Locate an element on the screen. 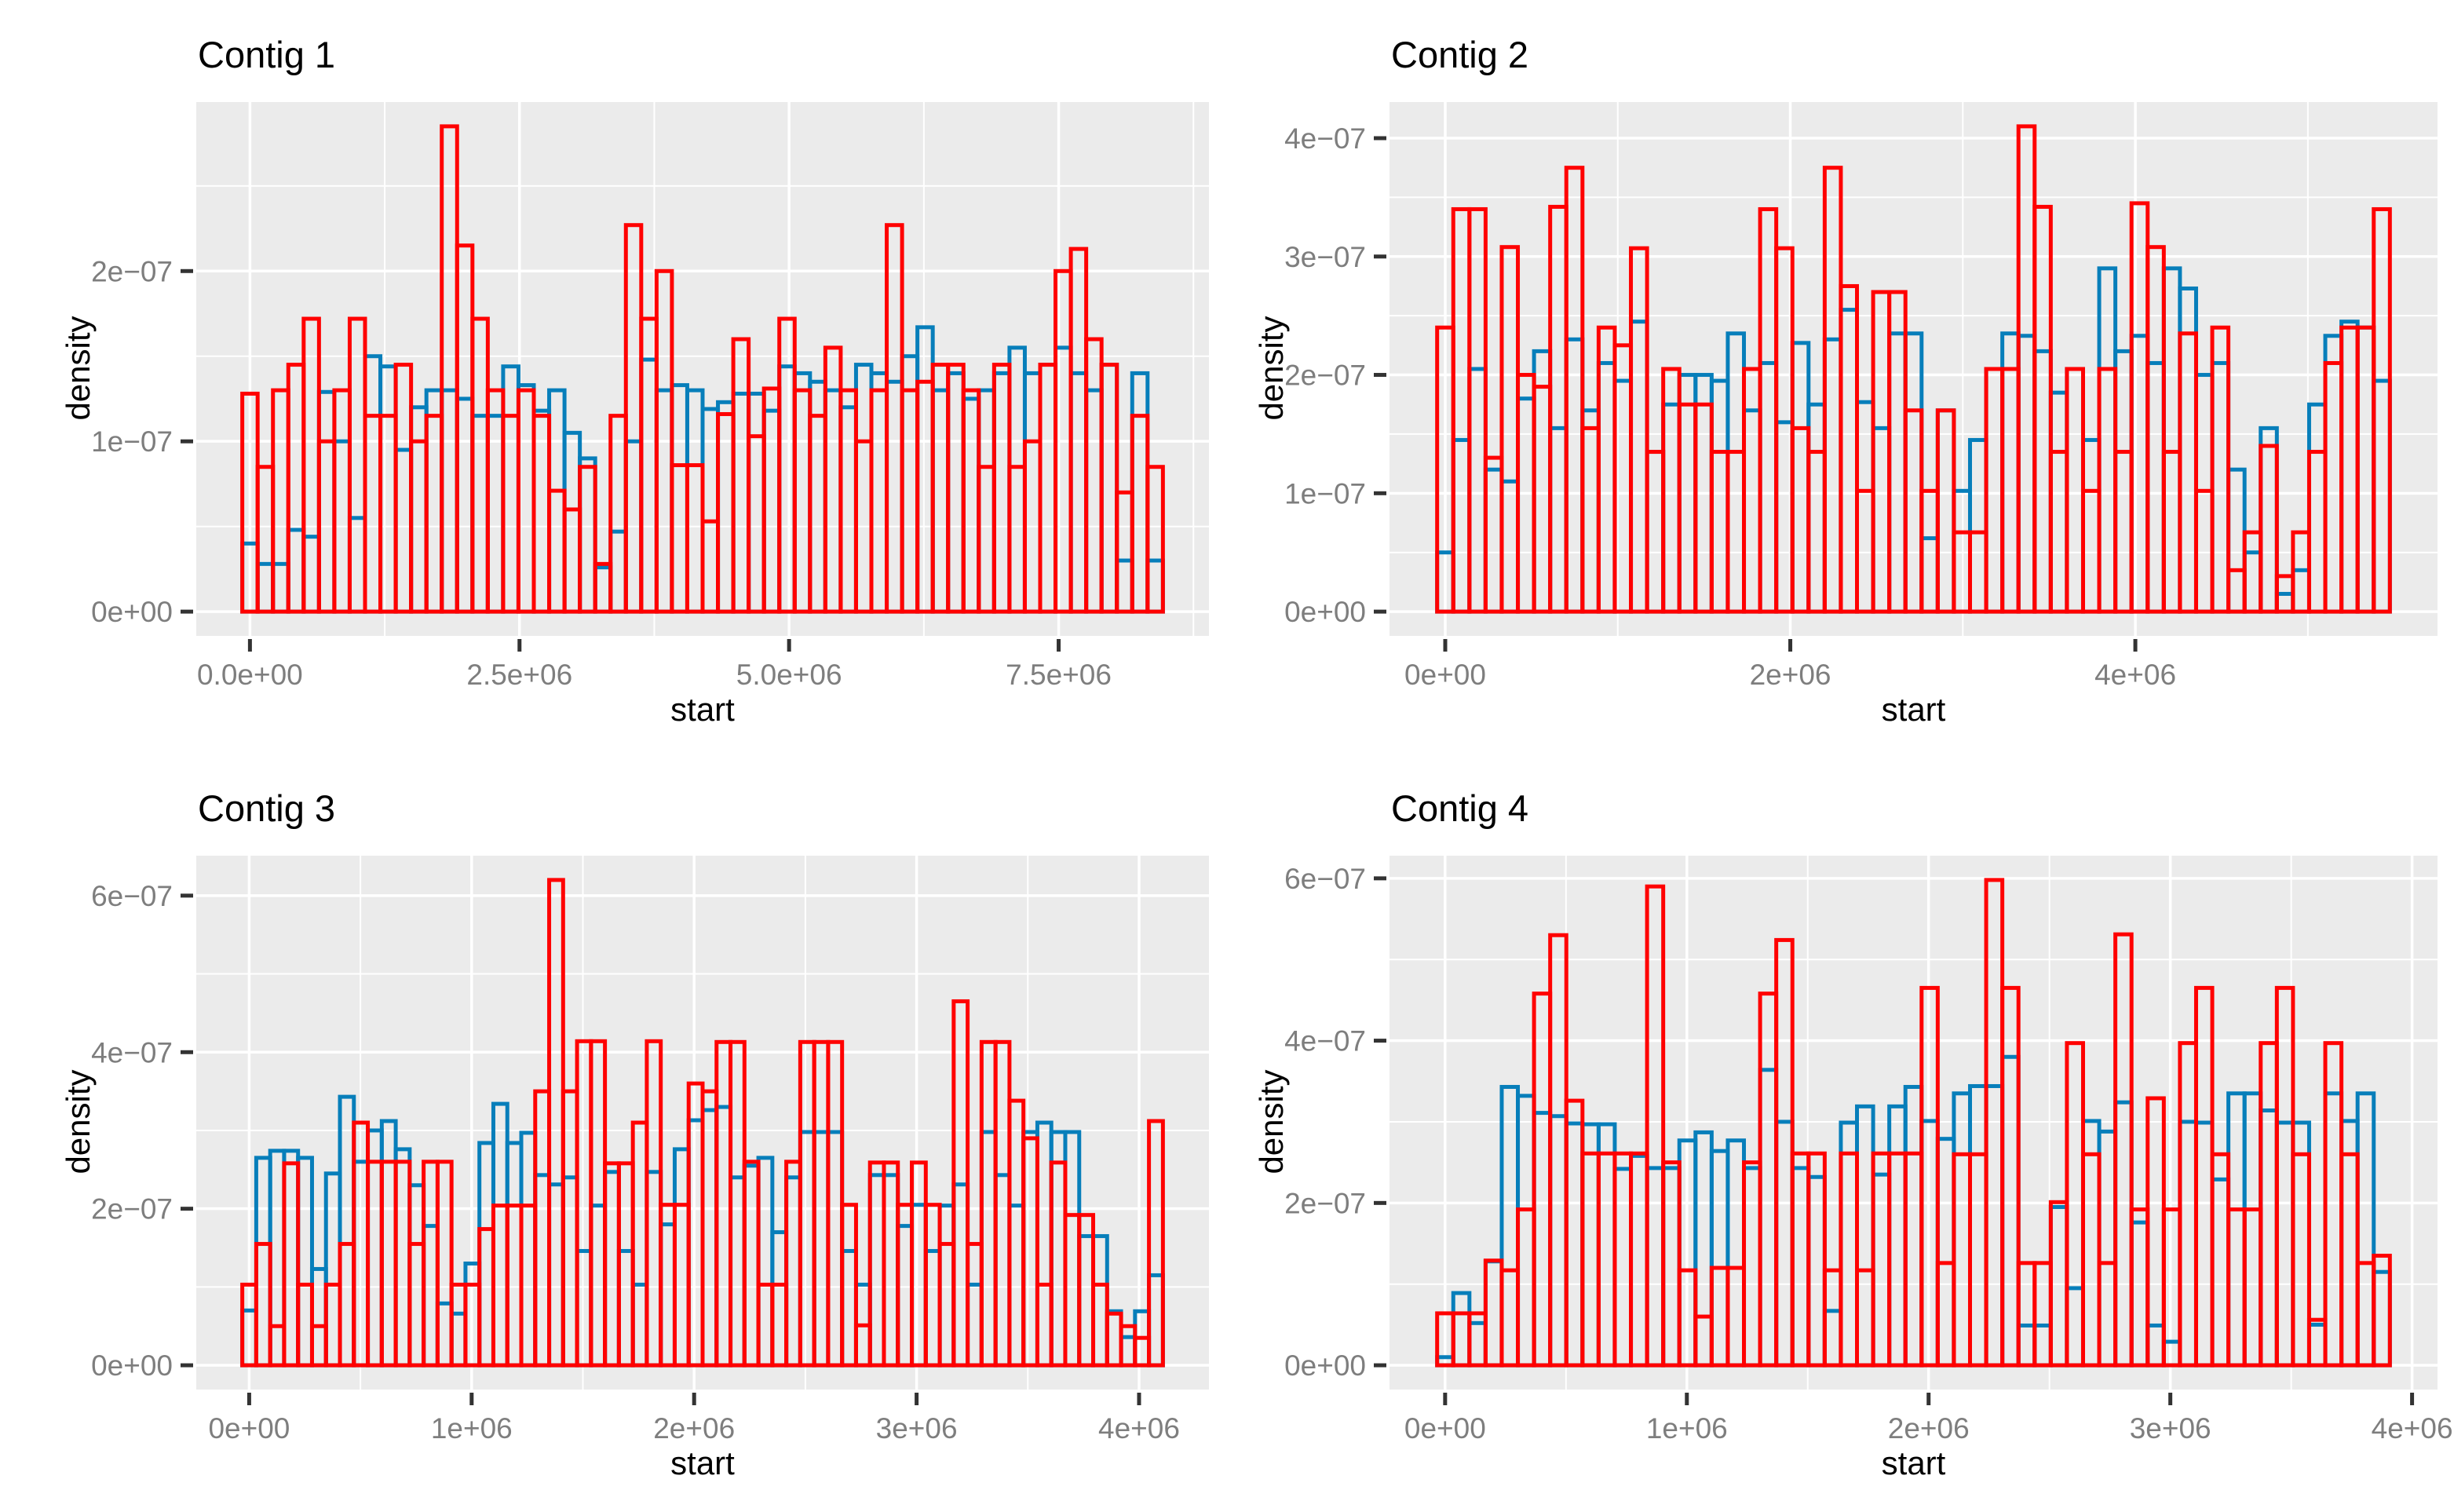 The width and height of the screenshot is (2454, 1512). y-tick-label: 3e−07 is located at coordinates (1325, 257).